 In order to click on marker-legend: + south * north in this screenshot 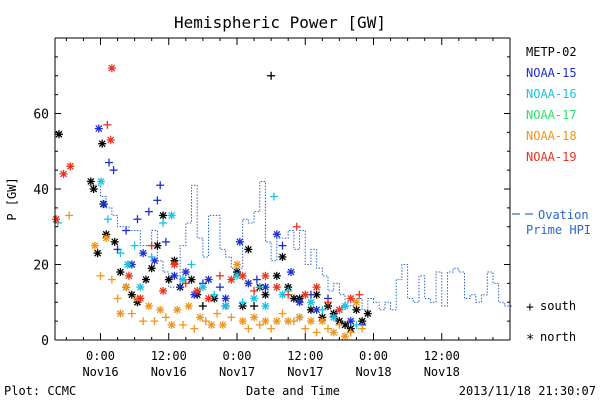, I will do `click(551, 323)`.